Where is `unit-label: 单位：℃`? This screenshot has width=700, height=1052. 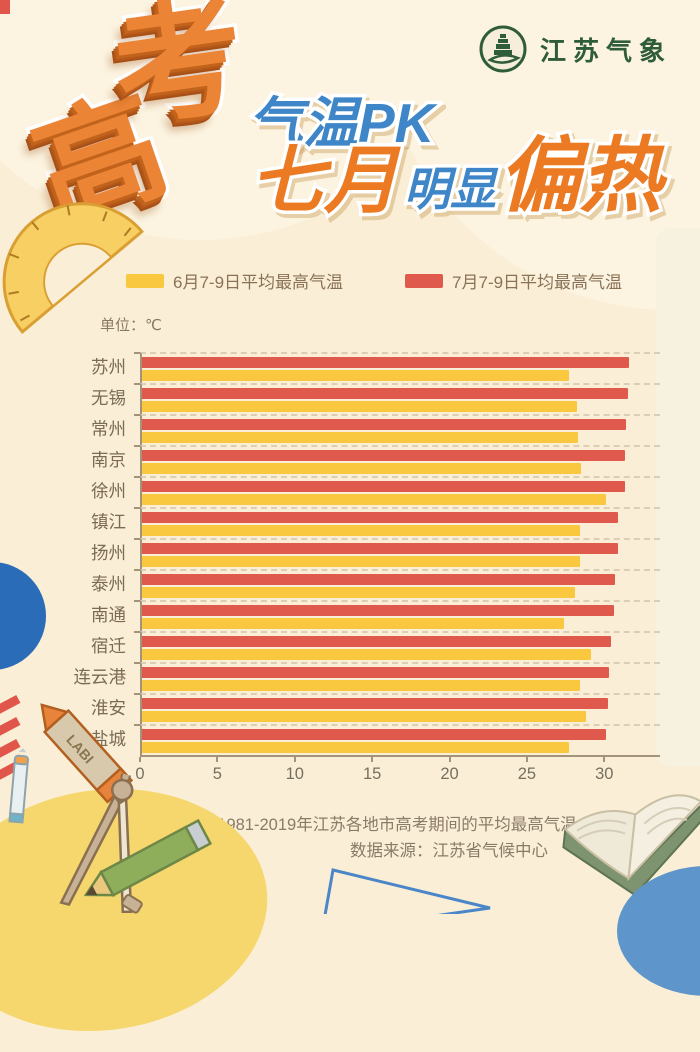
unit-label: 单位：℃ is located at coordinates (131, 325).